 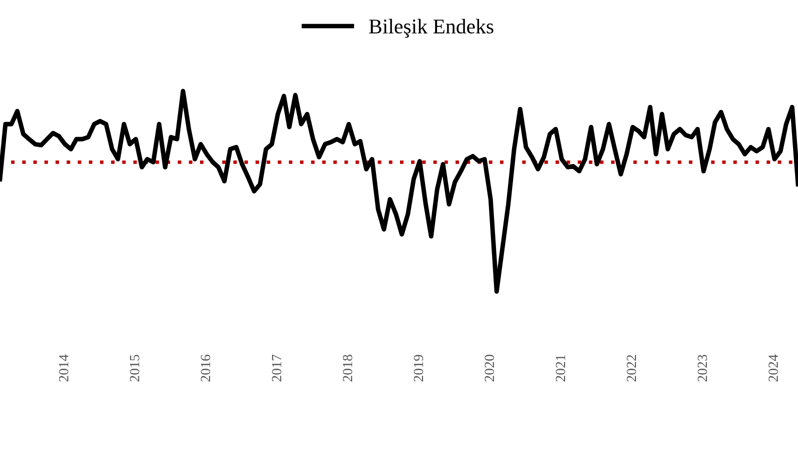 I want to click on x-tick-label: 2017, so click(x=277, y=368).